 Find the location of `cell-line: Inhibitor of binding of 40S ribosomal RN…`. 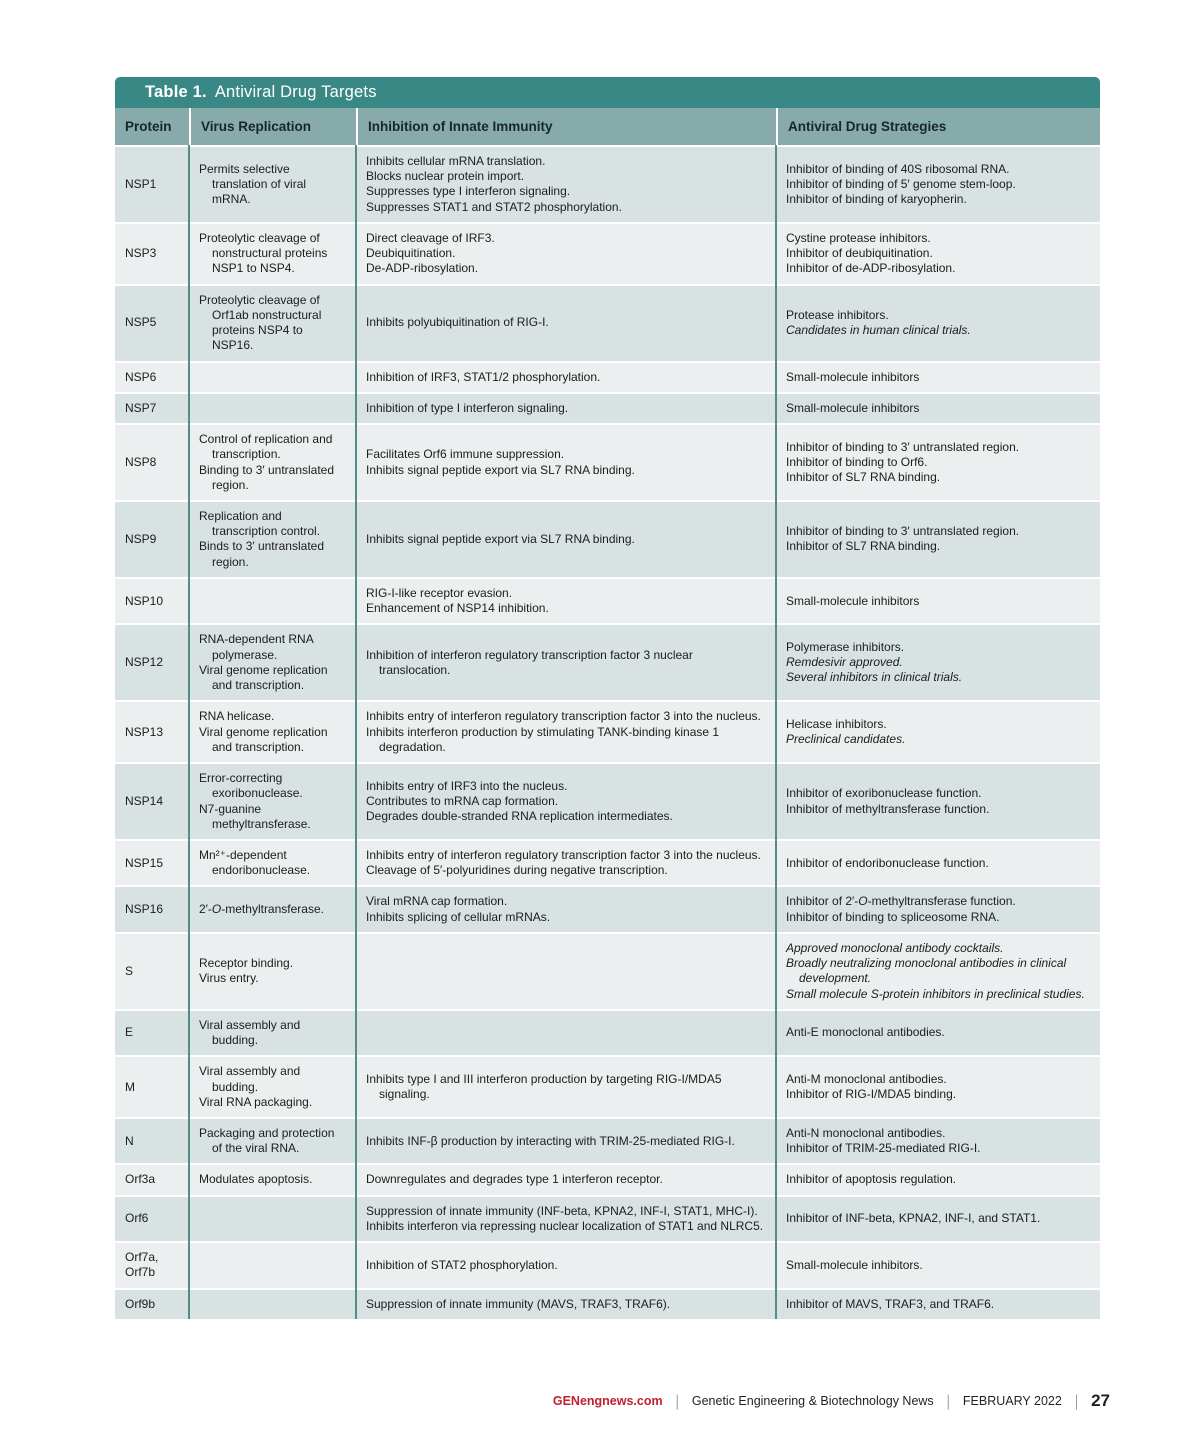

cell-line: Inhibitor of binding of 40S ribosomal RN… is located at coordinates (898, 168).